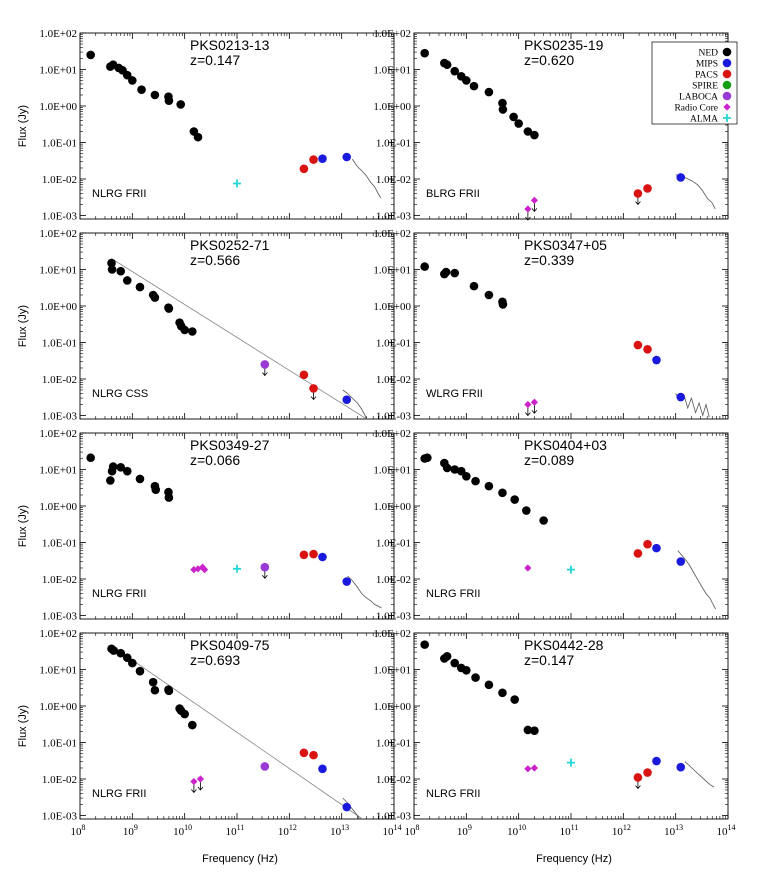  What do you see at coordinates (696, 109) in the screenshot?
I see `legend-label: Radio Core` at bounding box center [696, 109].